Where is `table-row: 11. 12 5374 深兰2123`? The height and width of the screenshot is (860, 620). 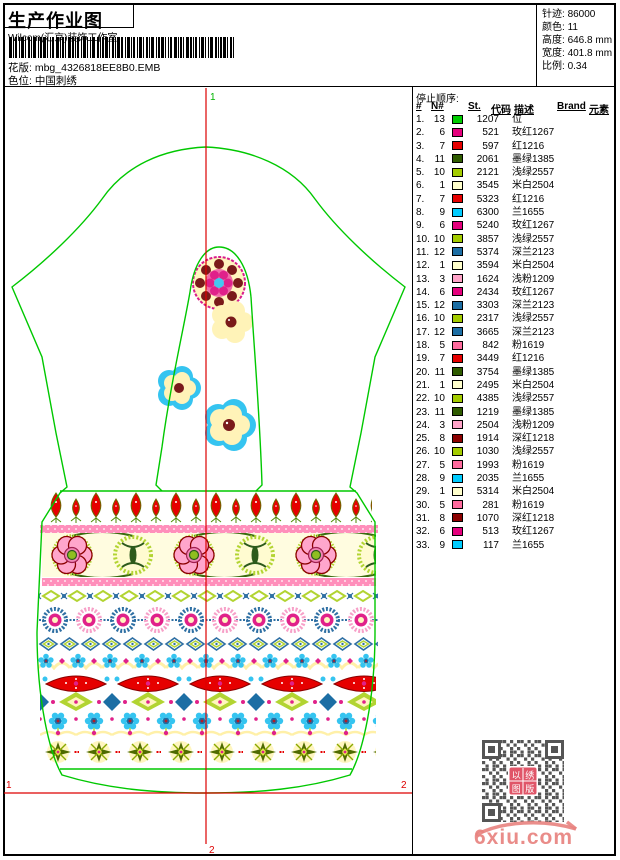
table-row: 11. 12 5374 深兰2123 is located at coordinates (516, 252).